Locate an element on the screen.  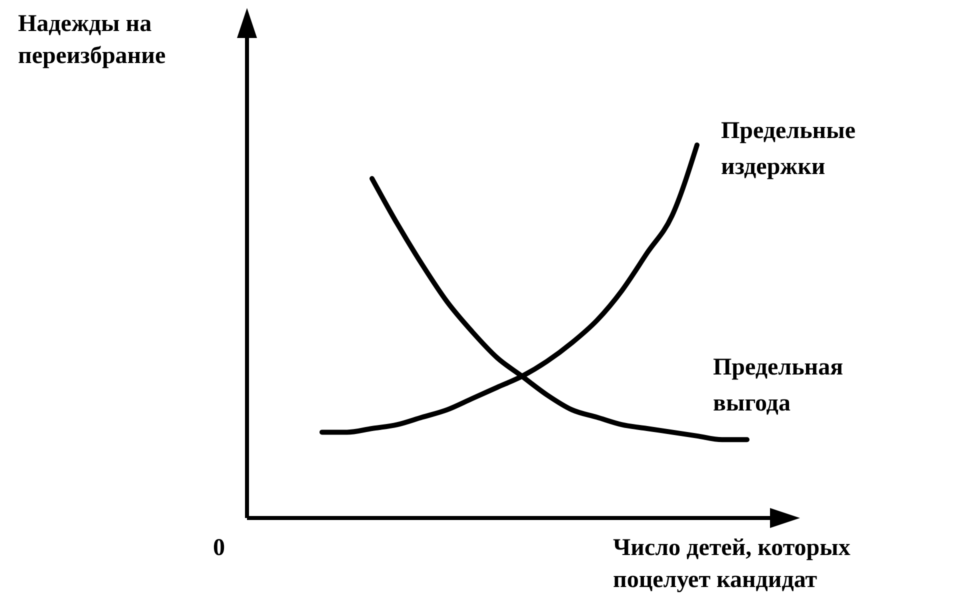
x-axis-title: Число детей, которых поцелует кандидат is located at coordinates (732, 564).